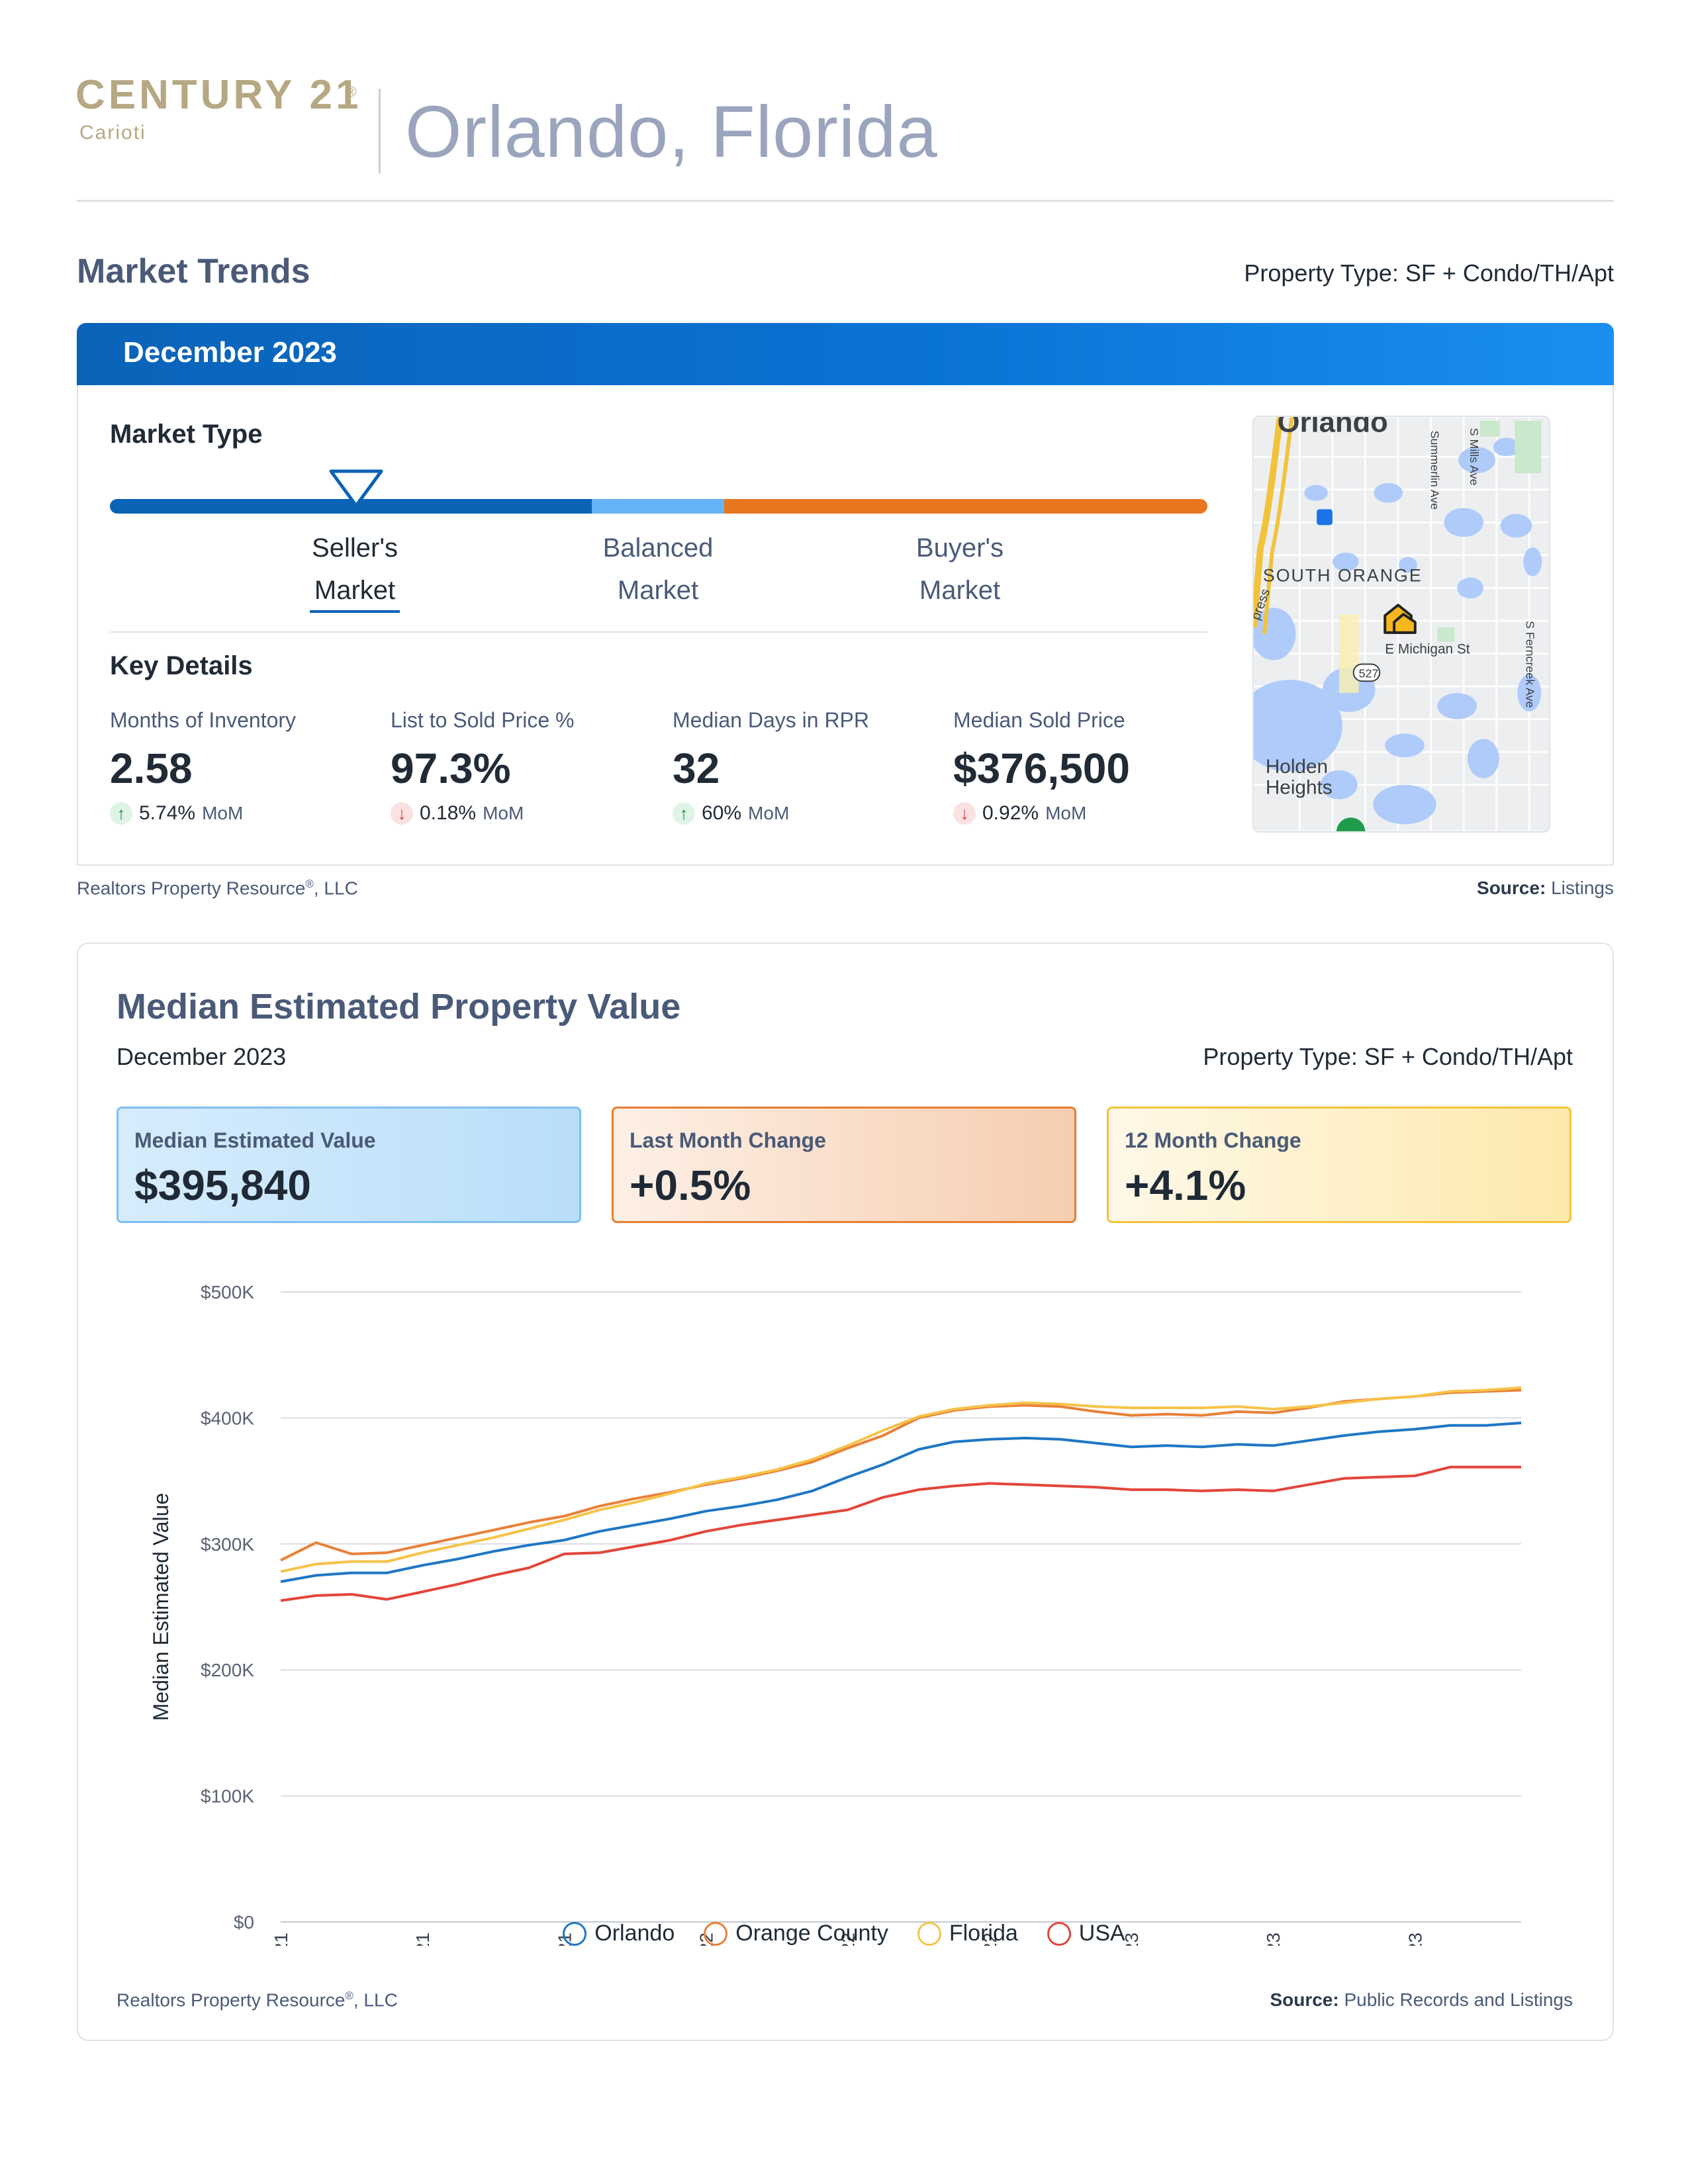 The height and width of the screenshot is (2184, 1688). Describe the element at coordinates (355, 611) in the screenshot. I see `selected-market-underline` at that location.